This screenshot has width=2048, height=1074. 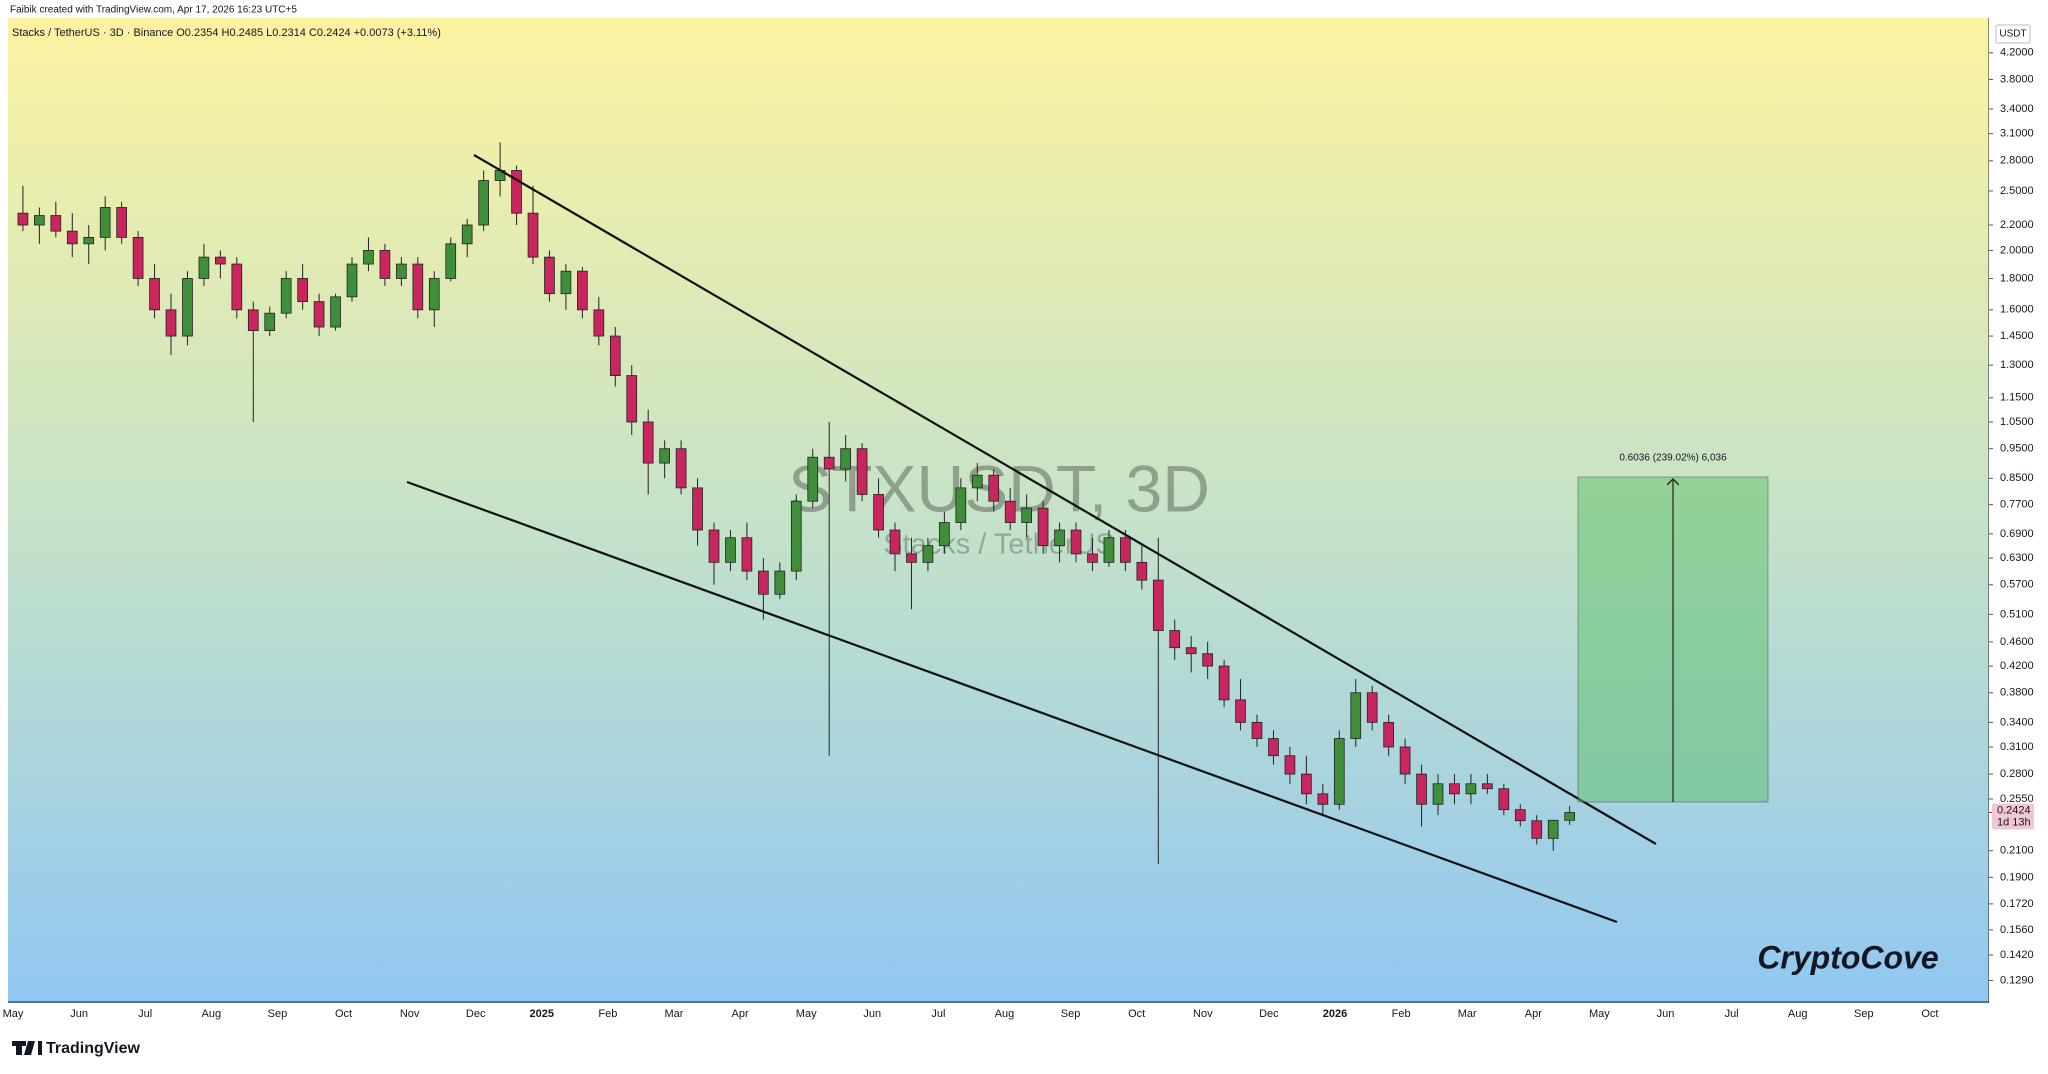 I want to click on brand: TradingView, so click(x=93, y=1048).